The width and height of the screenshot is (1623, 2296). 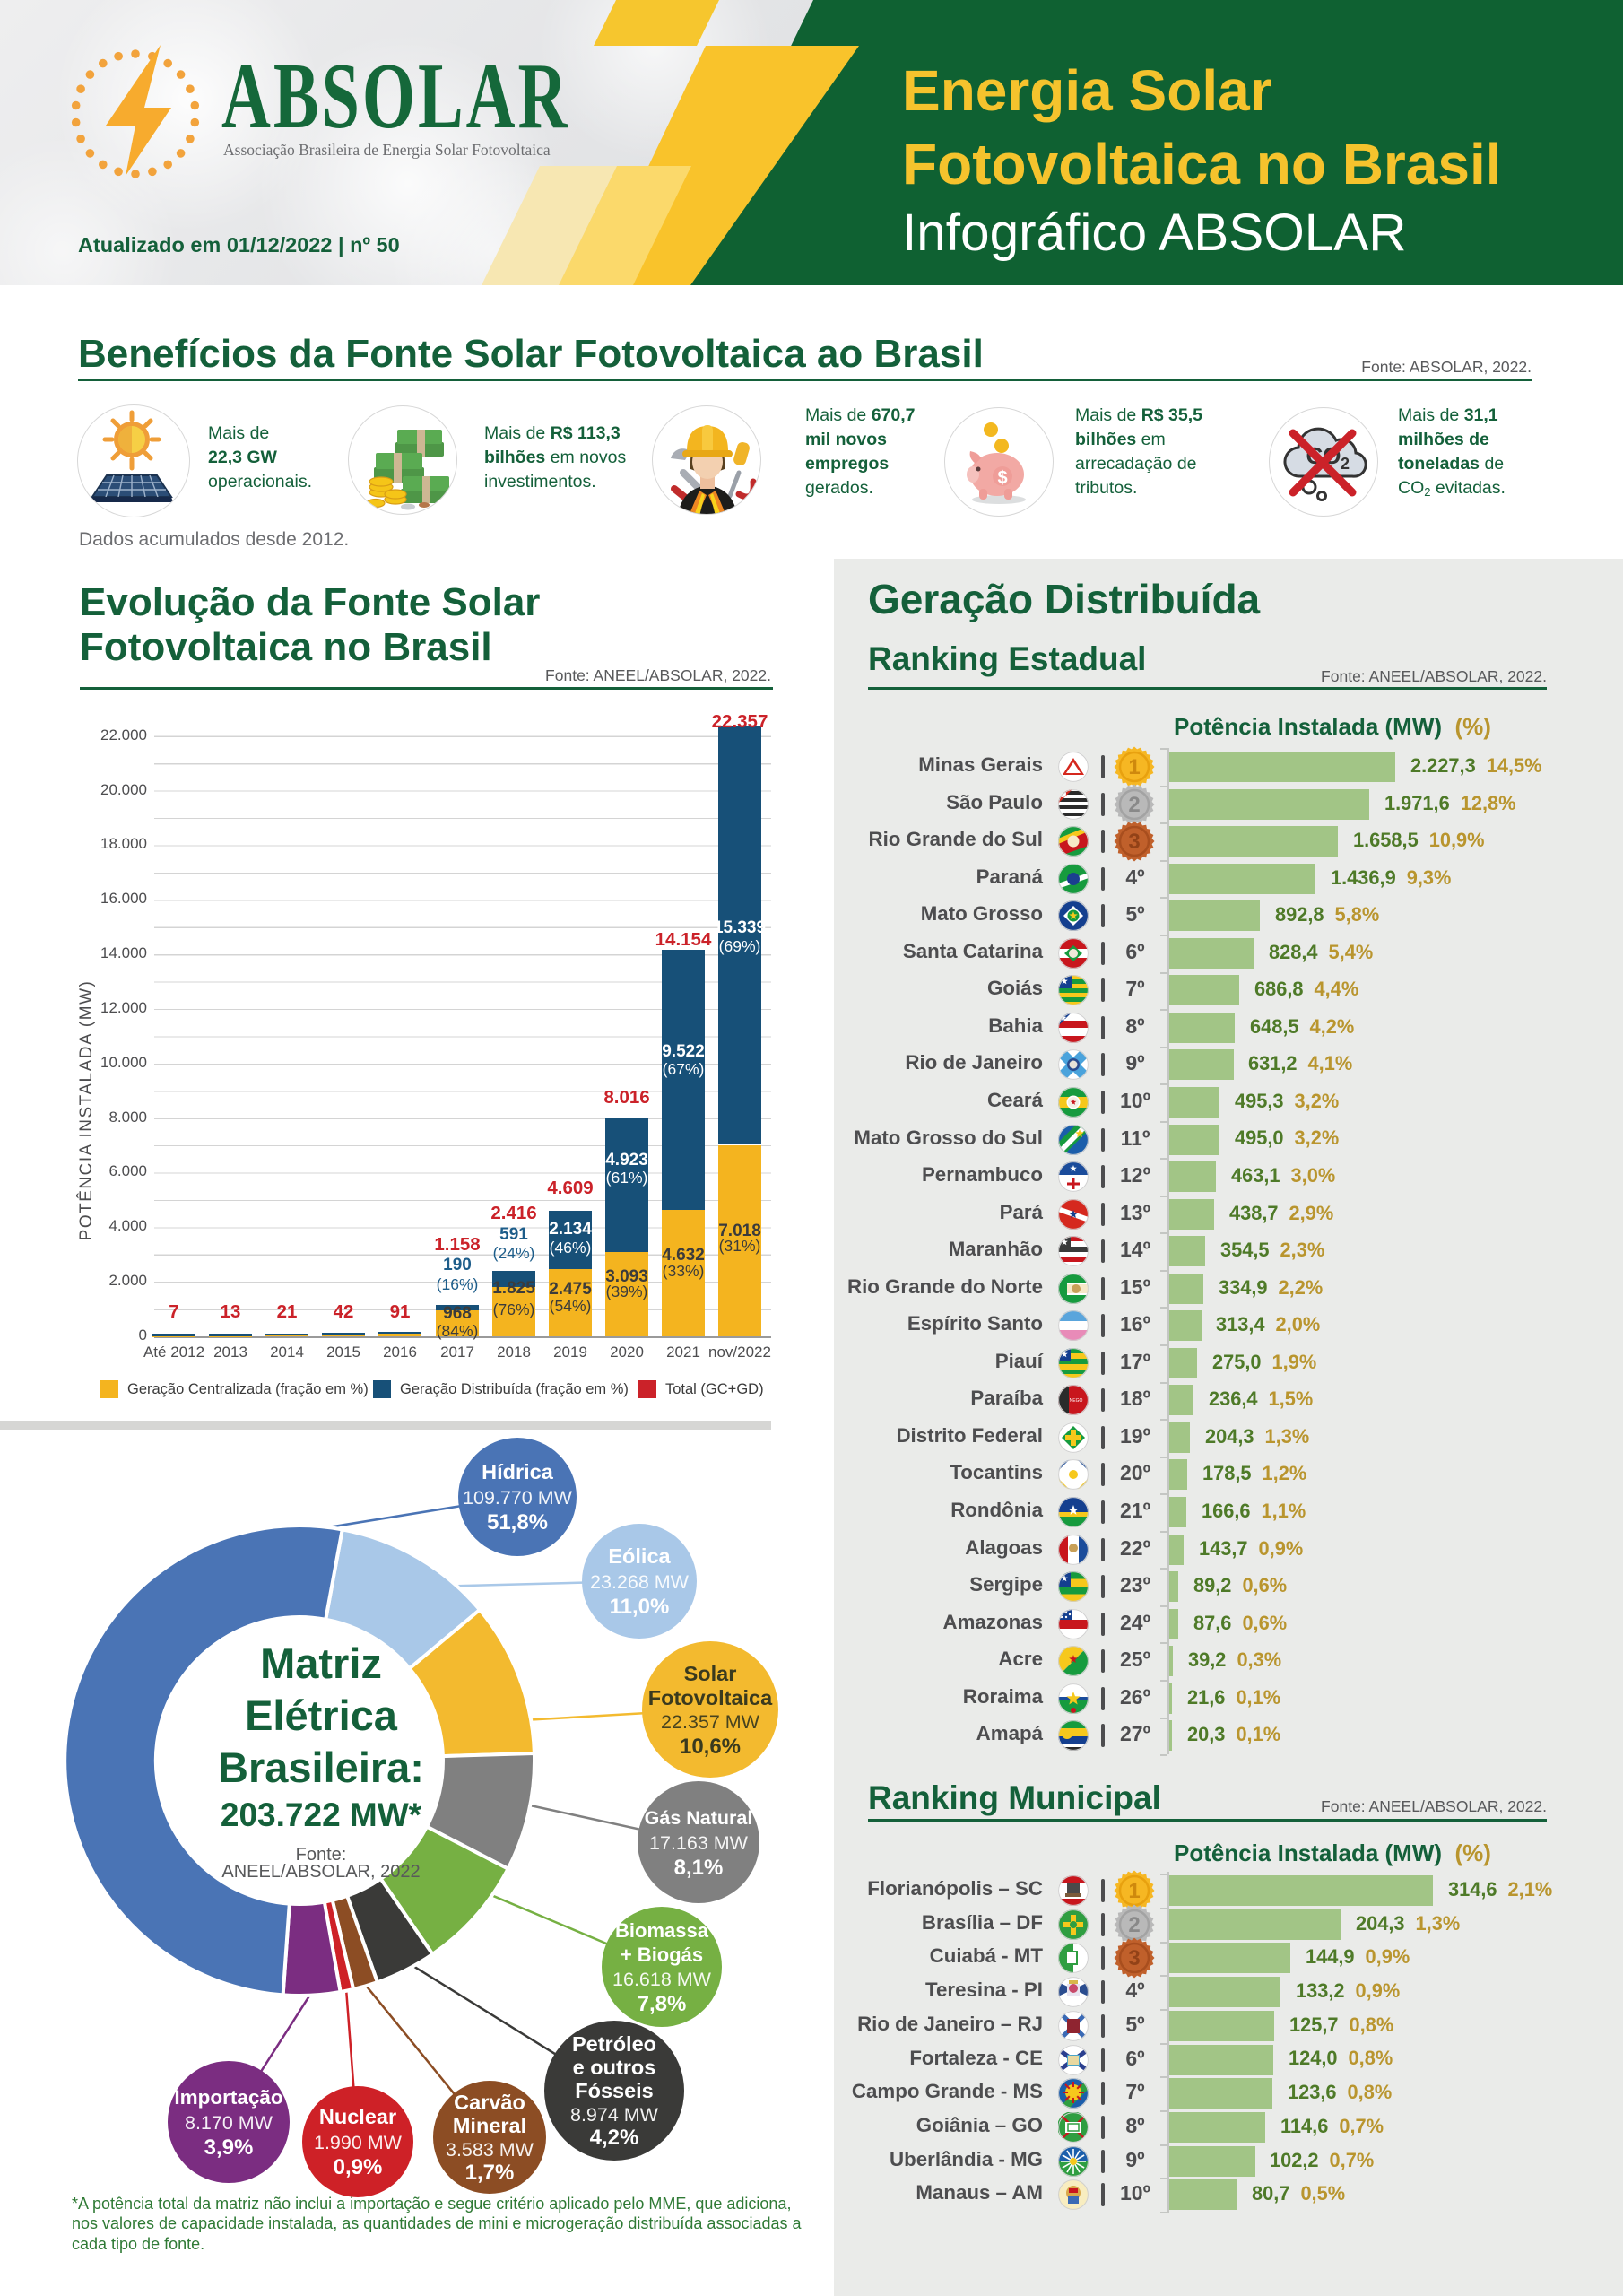 I want to click on svg-text: Mineral, so click(x=489, y=2125).